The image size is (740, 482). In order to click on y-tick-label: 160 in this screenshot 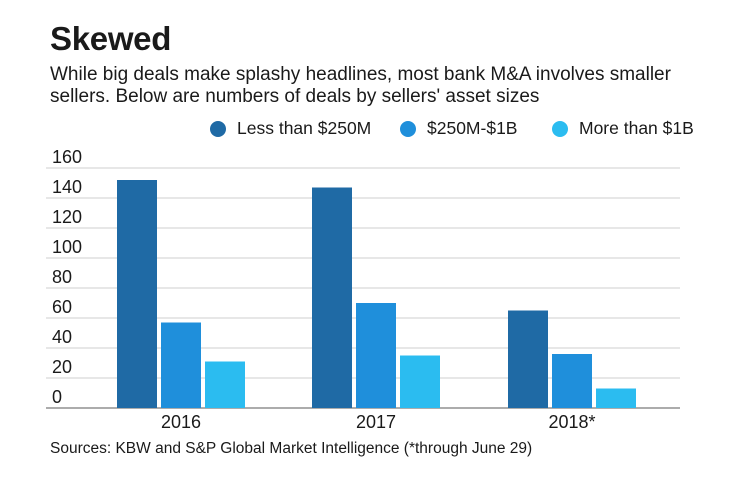, I will do `click(67, 157)`.